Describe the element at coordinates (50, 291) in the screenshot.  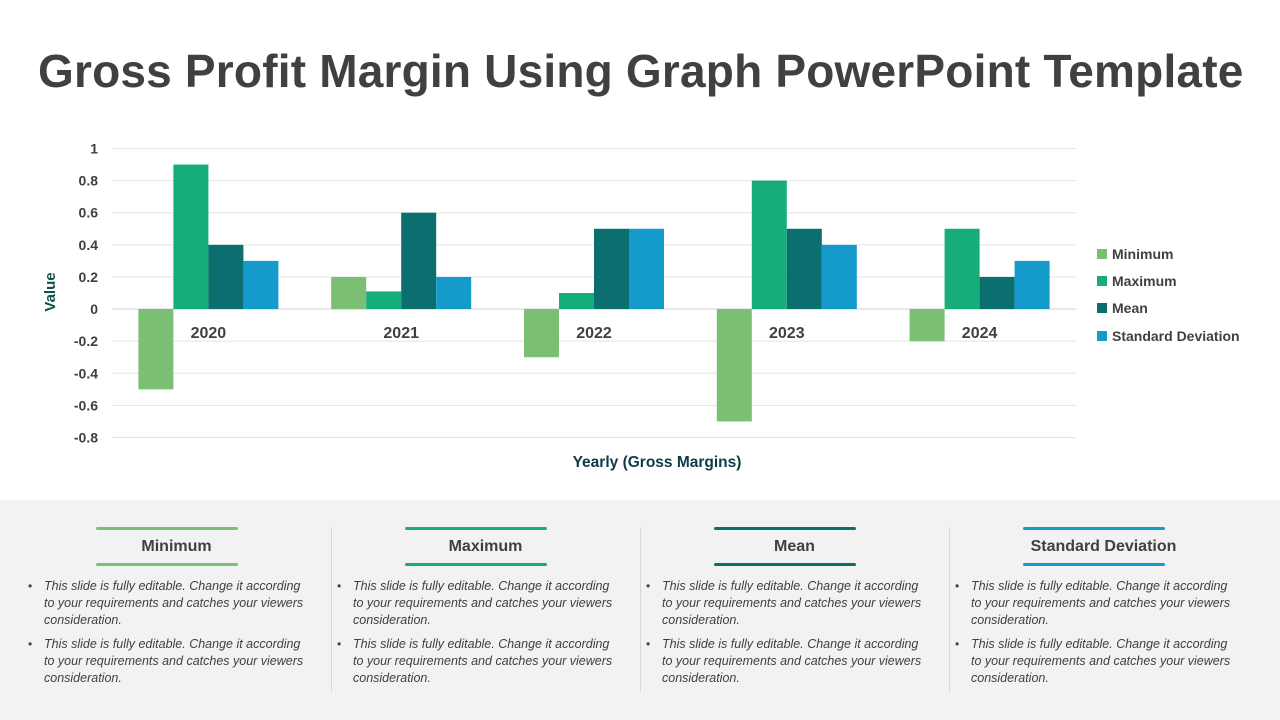
I see `y-axis-label: Value` at that location.